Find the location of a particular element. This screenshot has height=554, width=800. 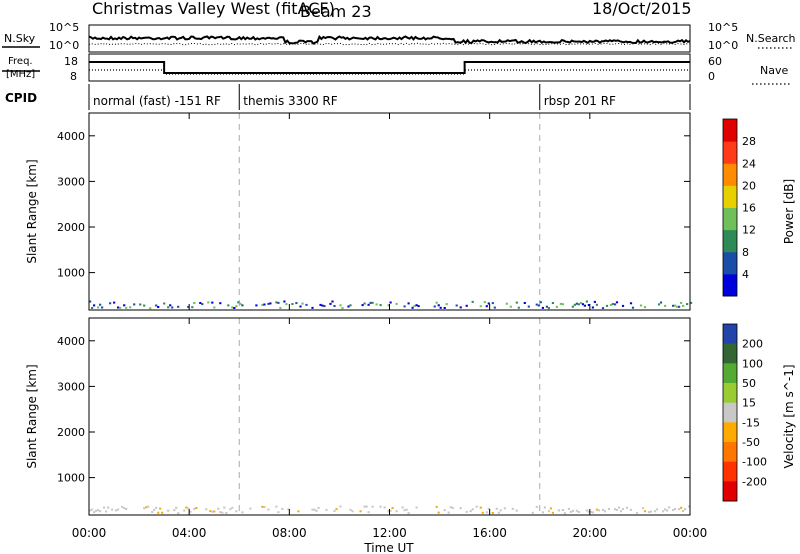

noise-right-label: N.Search is located at coordinates (771, 38).